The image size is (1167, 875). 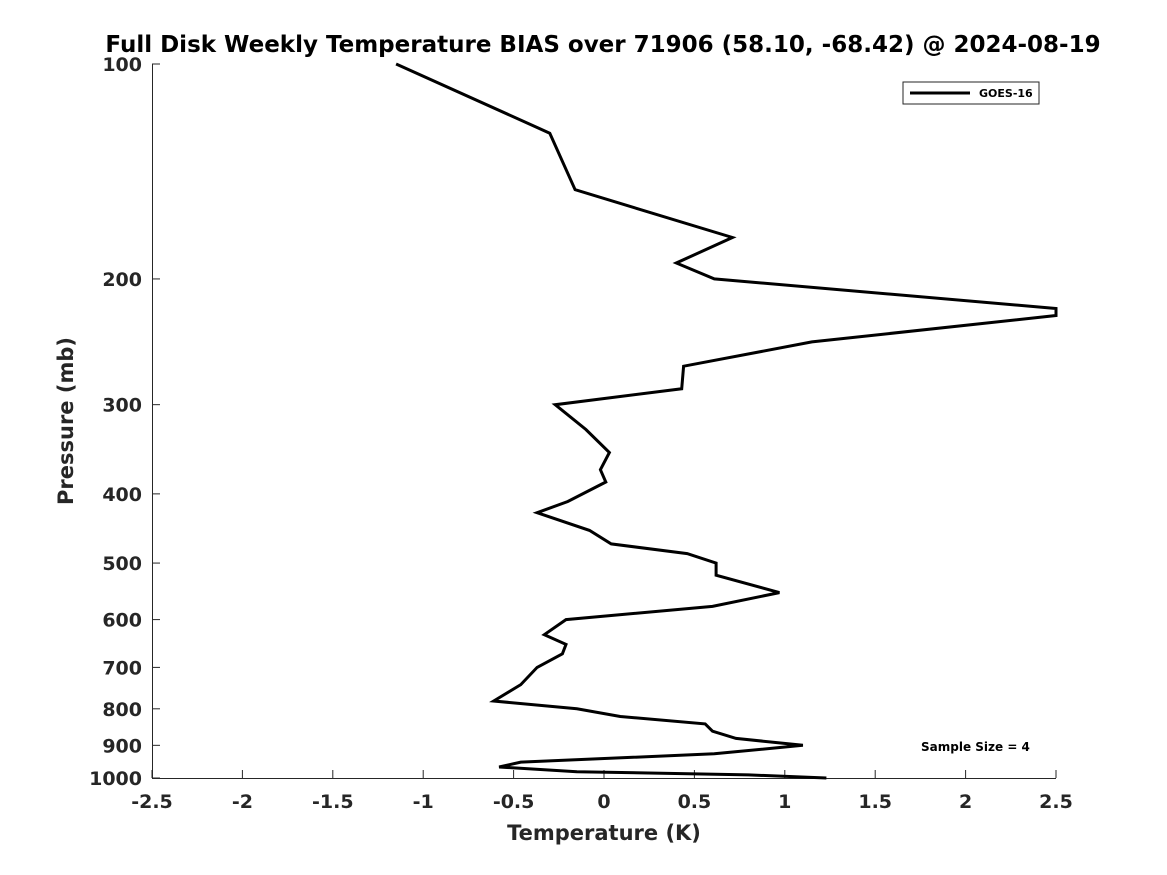 What do you see at coordinates (1006, 93) in the screenshot?
I see `legend-label-goes-16: GOES-16` at bounding box center [1006, 93].